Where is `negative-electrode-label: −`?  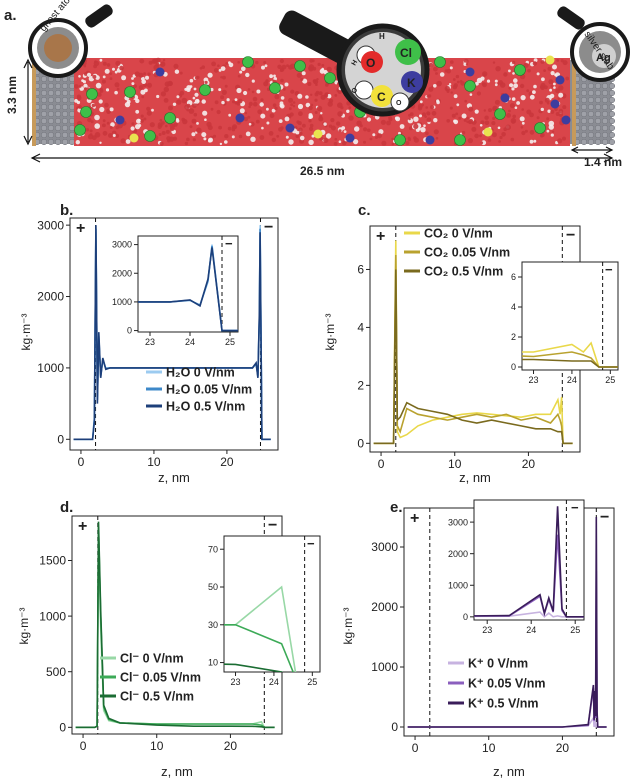 negative-electrode-label: − is located at coordinates (604, 517).